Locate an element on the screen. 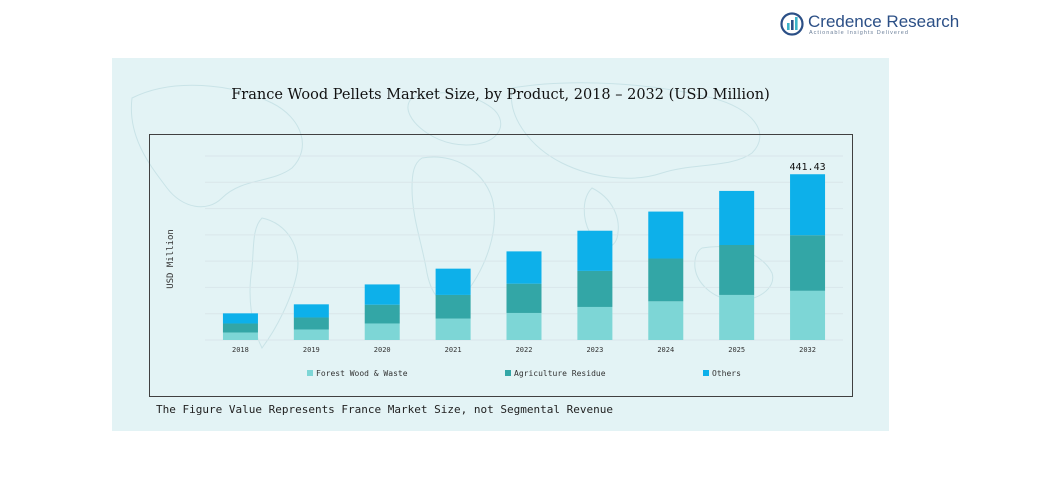  bar-agriculture-residue-2024 is located at coordinates (666, 280).